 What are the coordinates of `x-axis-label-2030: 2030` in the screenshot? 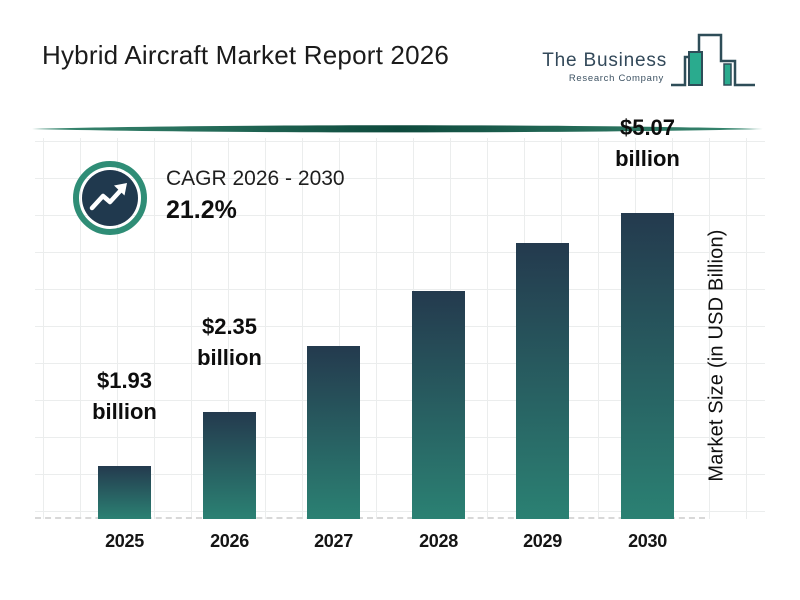 It's located at (647, 541).